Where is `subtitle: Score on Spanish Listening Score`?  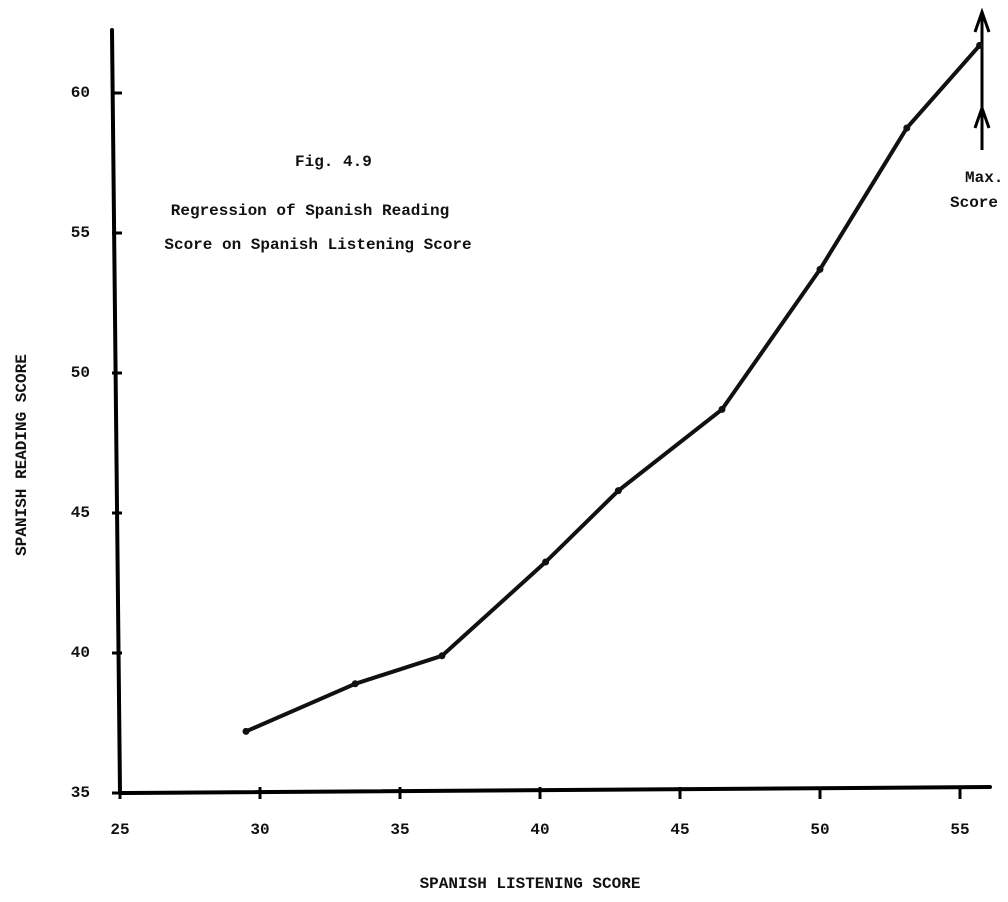
subtitle: Score on Spanish Listening Score is located at coordinates (317, 245).